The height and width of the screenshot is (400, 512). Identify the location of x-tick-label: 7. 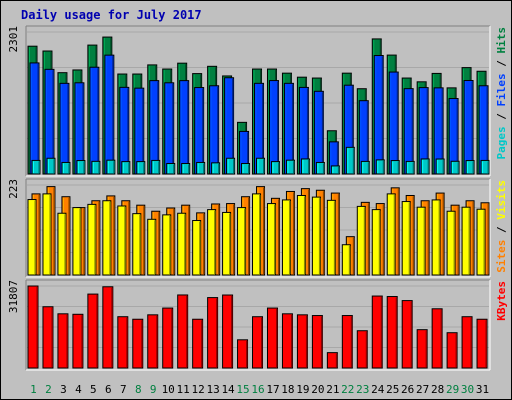
(123, 389).